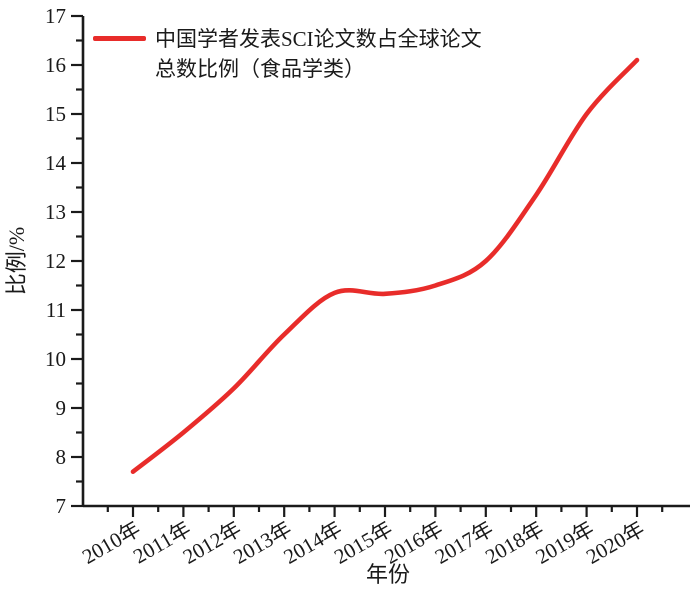 This screenshot has width=700, height=602. What do you see at coordinates (514, 543) in the screenshot?
I see `x-tick-label: 2018年` at bounding box center [514, 543].